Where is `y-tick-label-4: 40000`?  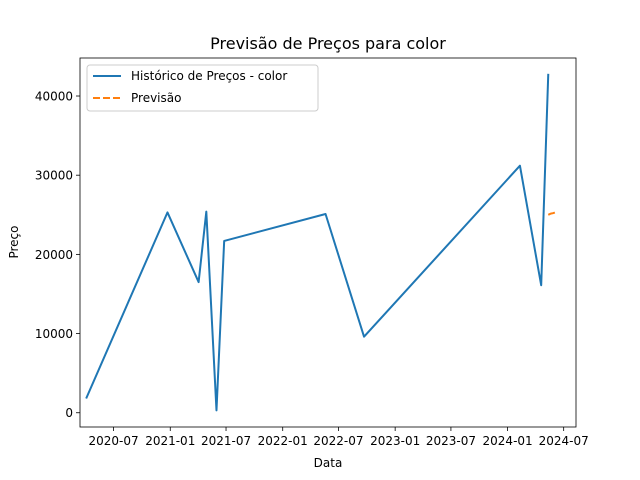
y-tick-label-4: 40000 is located at coordinates (54, 97).